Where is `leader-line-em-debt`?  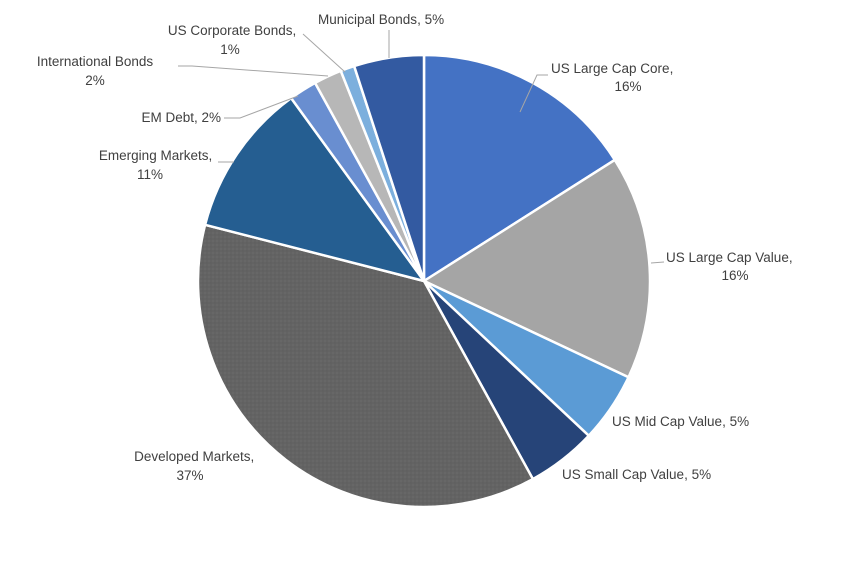 leader-line-em-debt is located at coordinates (261, 107).